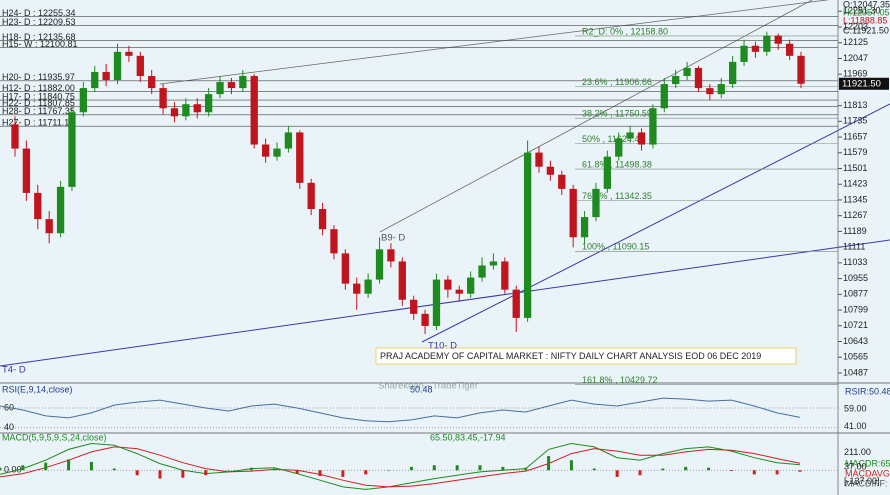 The height and width of the screenshot is (495, 890). Describe the element at coordinates (855, 74) in the screenshot. I see `y-tick-label: 11969` at that location.